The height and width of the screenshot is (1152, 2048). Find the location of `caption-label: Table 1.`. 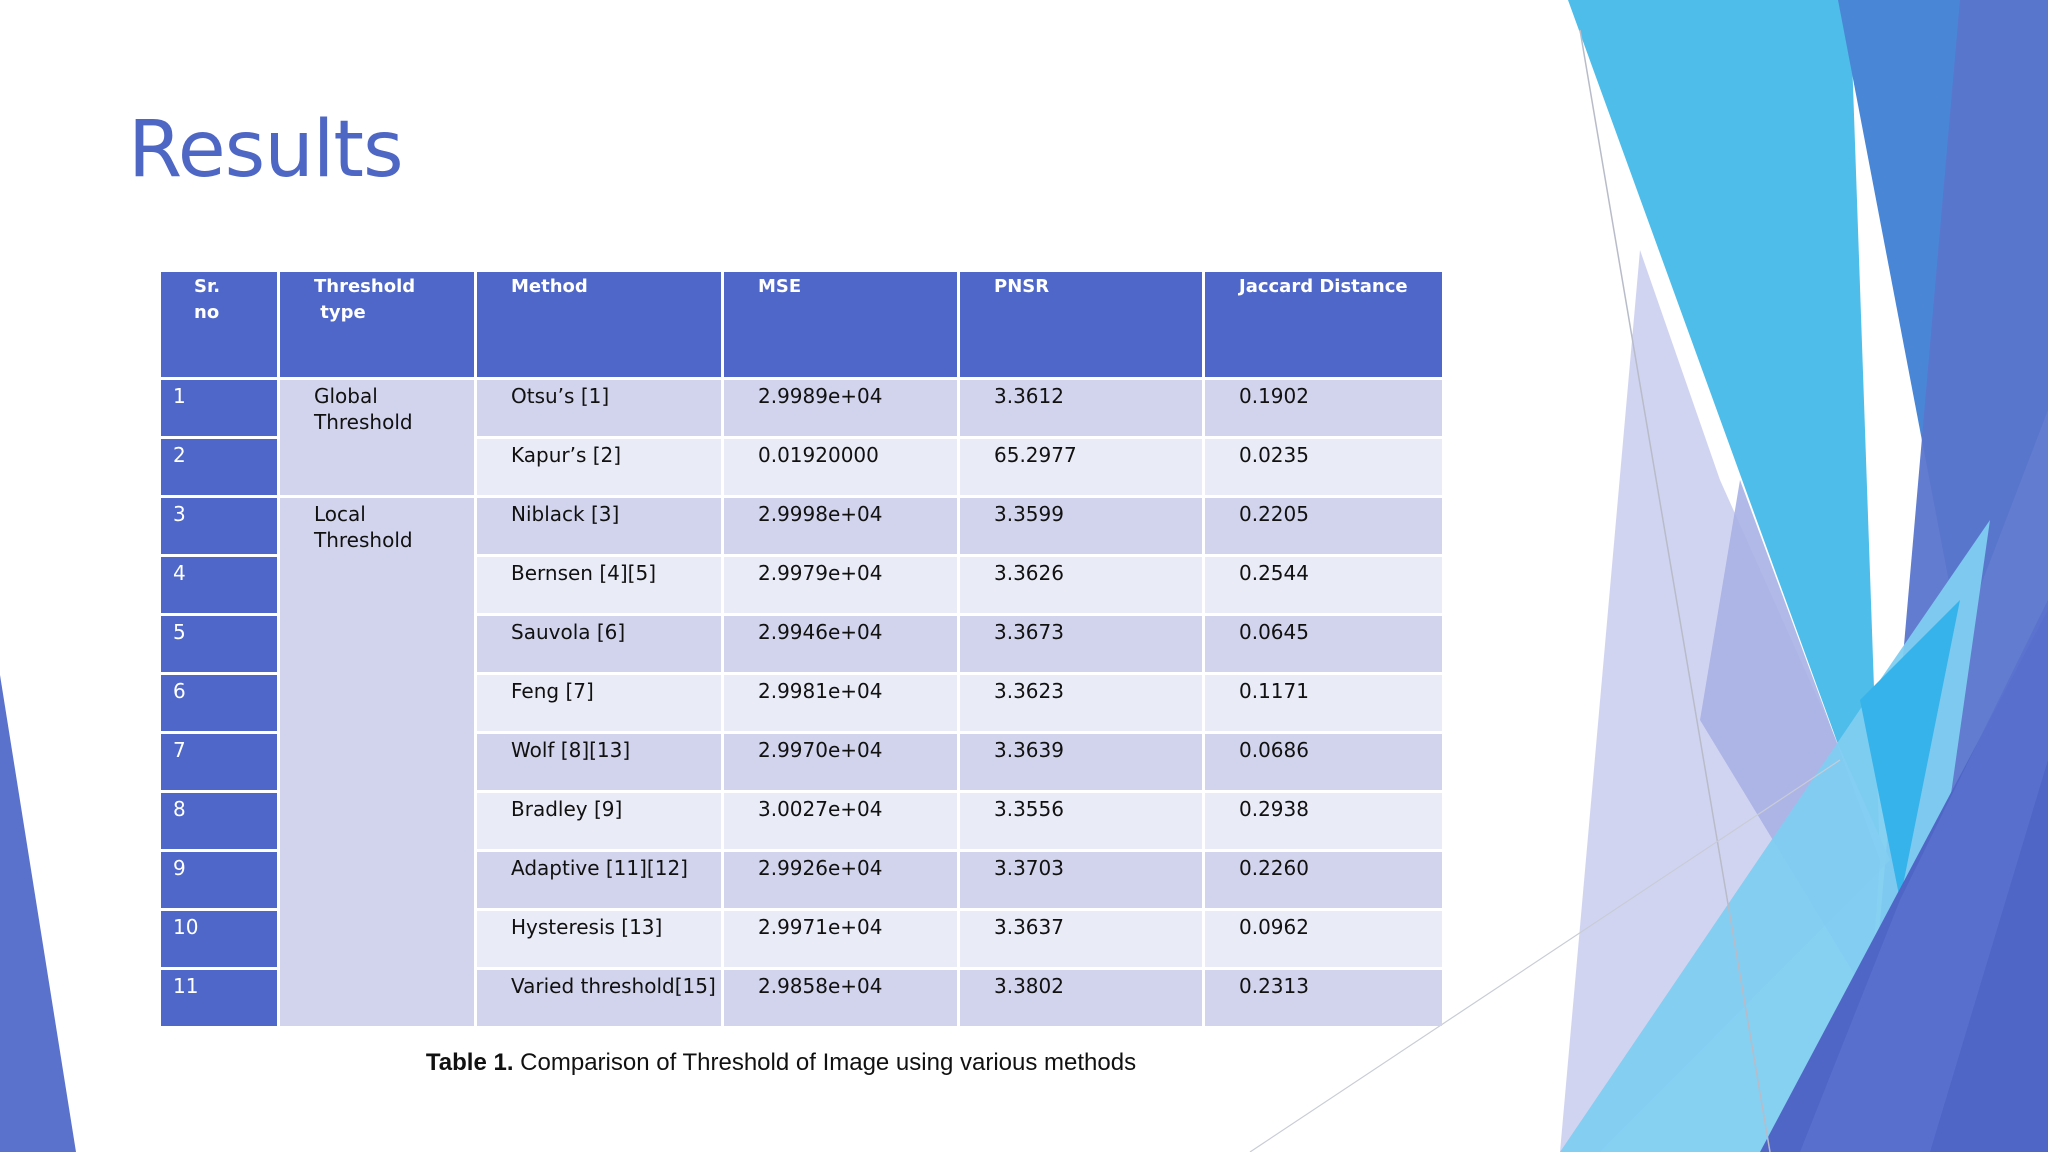

caption-label: Table 1. is located at coordinates (469, 1062).